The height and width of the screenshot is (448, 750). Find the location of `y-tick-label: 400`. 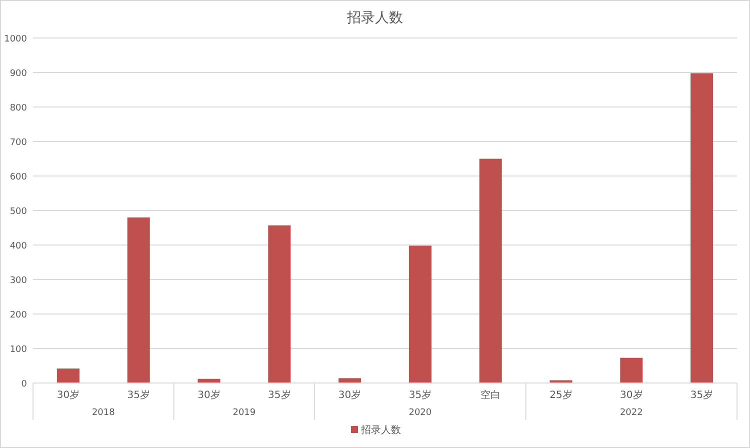

y-tick-label: 400 is located at coordinates (19, 247).